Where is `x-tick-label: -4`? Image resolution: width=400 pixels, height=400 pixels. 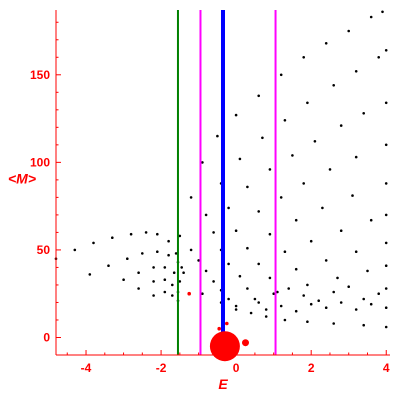
x-tick-label: -4 is located at coordinates (86, 368).